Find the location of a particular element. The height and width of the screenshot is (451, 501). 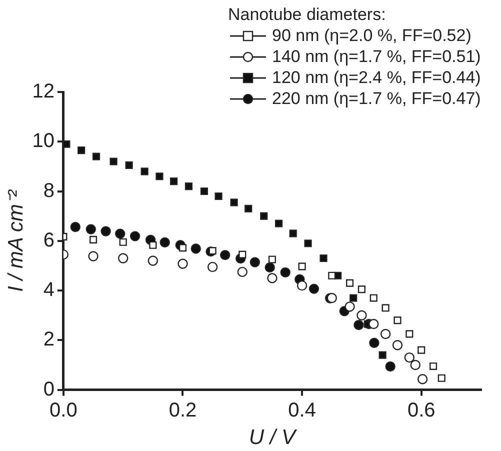

y-tick-label: 2 is located at coordinates (48, 339).